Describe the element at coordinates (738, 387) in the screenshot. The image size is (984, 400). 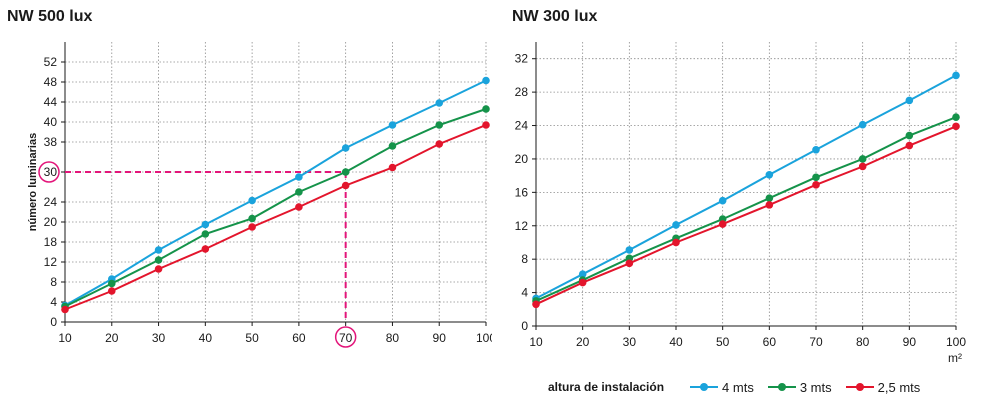
I see `legend-label-4-mts: 4 mts` at that location.